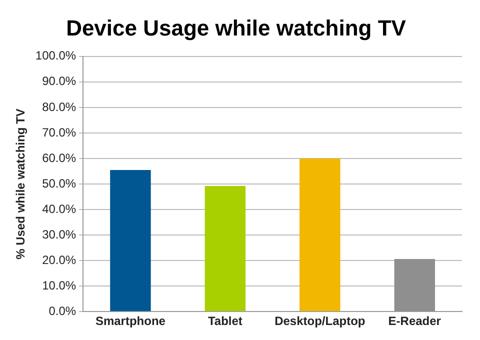 Image resolution: width=480 pixels, height=340 pixels. I want to click on y-tick-label: 10.0%, so click(59, 285).